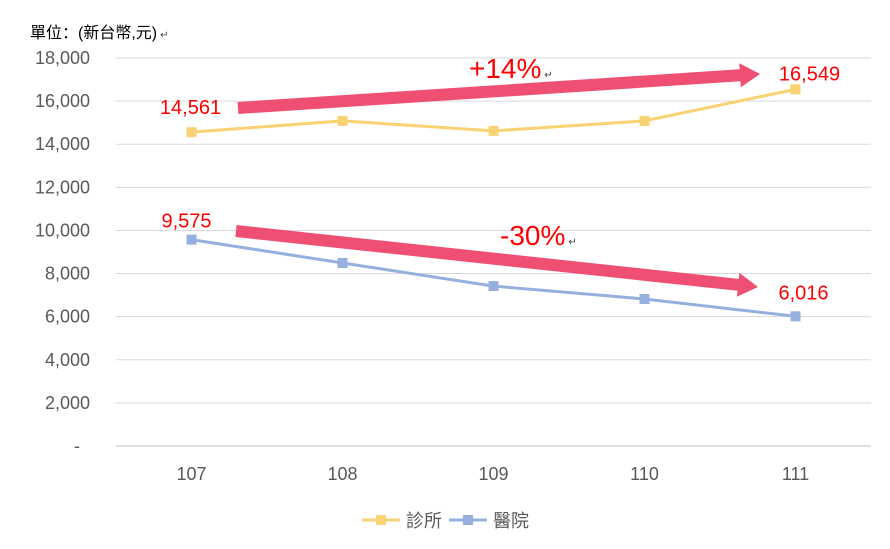  Describe the element at coordinates (803, 293) in the screenshot. I see `data-label: 6,016` at that location.